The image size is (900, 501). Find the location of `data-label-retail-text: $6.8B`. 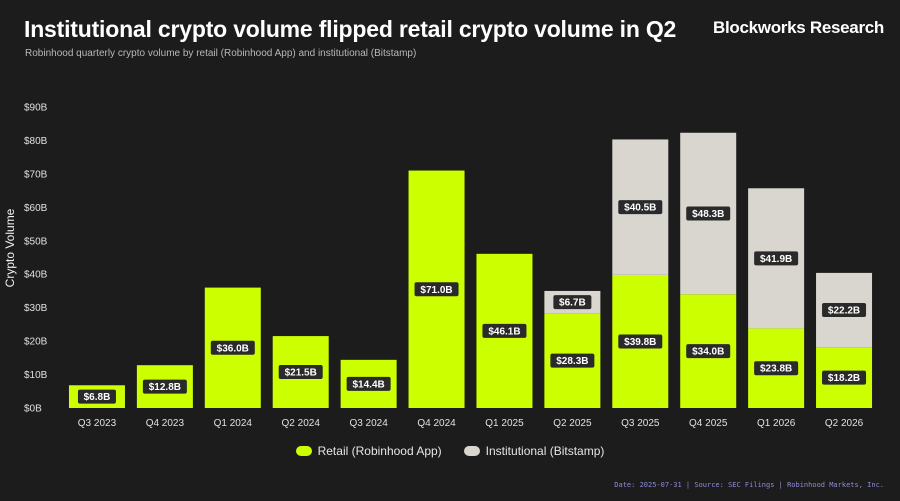

data-label-retail-text: $6.8B is located at coordinates (97, 397).